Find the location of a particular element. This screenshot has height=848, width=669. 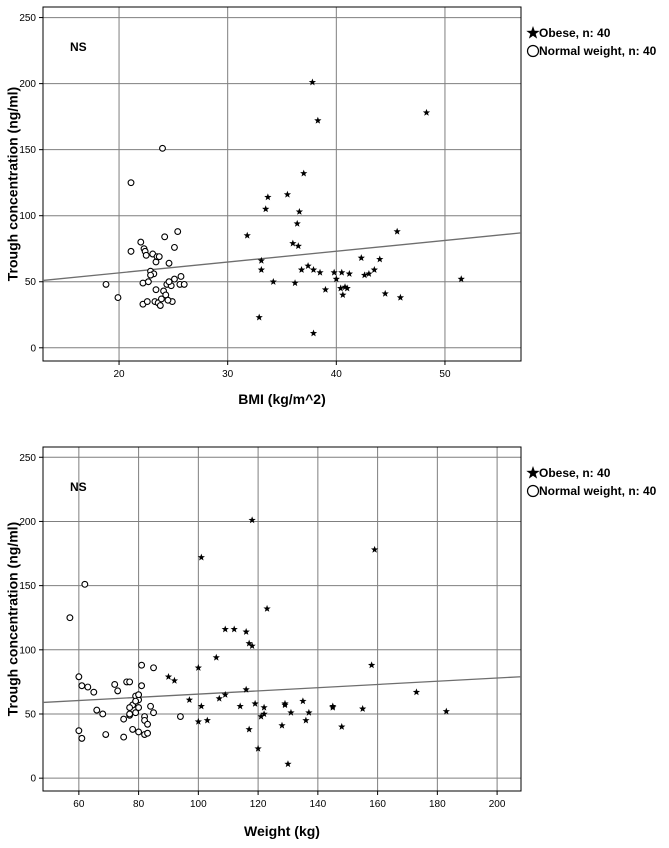

significance-annotation: NS is located at coordinates (78, 487).